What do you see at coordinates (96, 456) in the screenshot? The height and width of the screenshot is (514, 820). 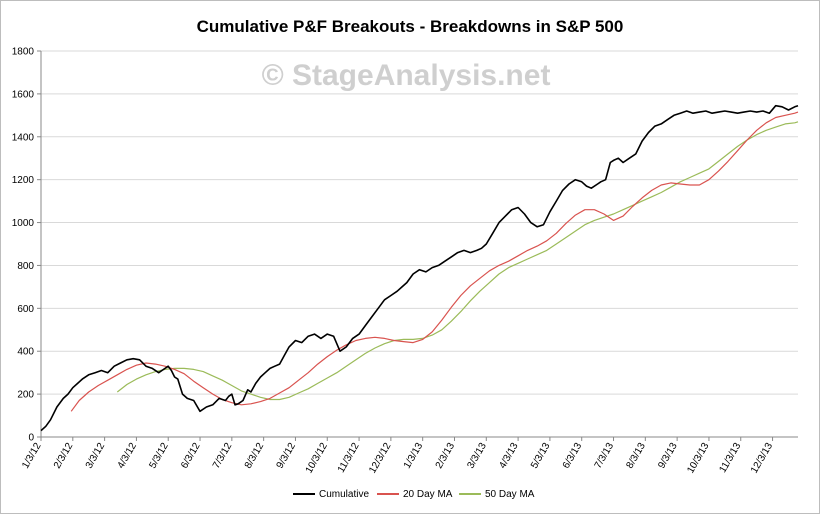 I see `x-tick-label: 3/3/12` at bounding box center [96, 456].